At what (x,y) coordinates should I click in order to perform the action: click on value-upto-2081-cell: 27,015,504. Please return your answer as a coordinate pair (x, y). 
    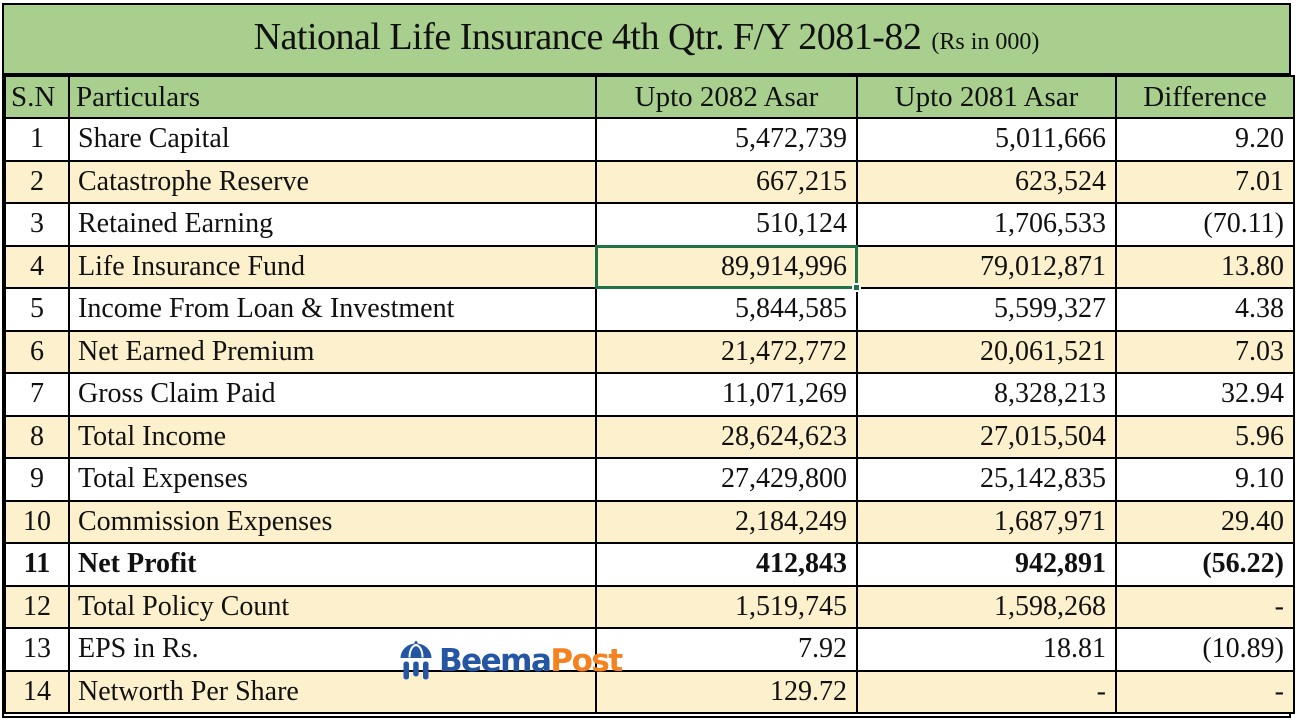
    Looking at the image, I should click on (986, 436).